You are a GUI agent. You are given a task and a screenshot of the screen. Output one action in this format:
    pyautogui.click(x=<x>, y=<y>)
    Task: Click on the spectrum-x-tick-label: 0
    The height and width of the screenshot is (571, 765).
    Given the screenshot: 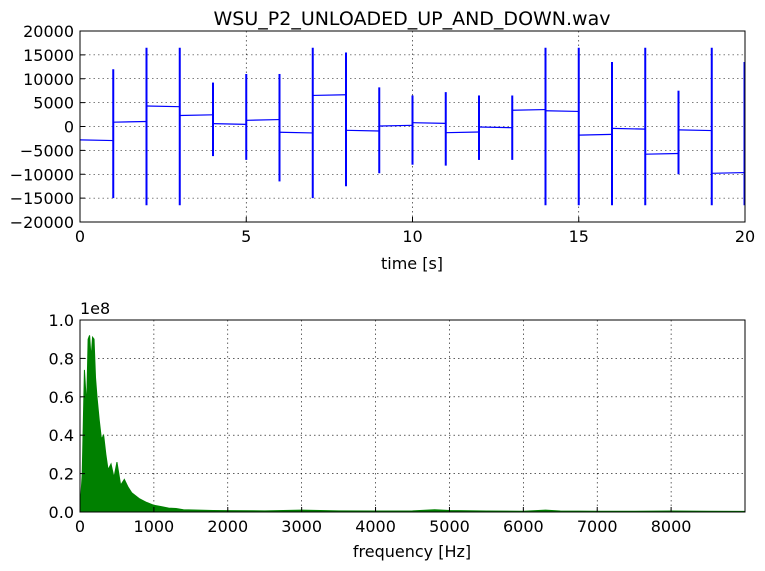 What is the action you would take?
    pyautogui.click(x=80, y=526)
    